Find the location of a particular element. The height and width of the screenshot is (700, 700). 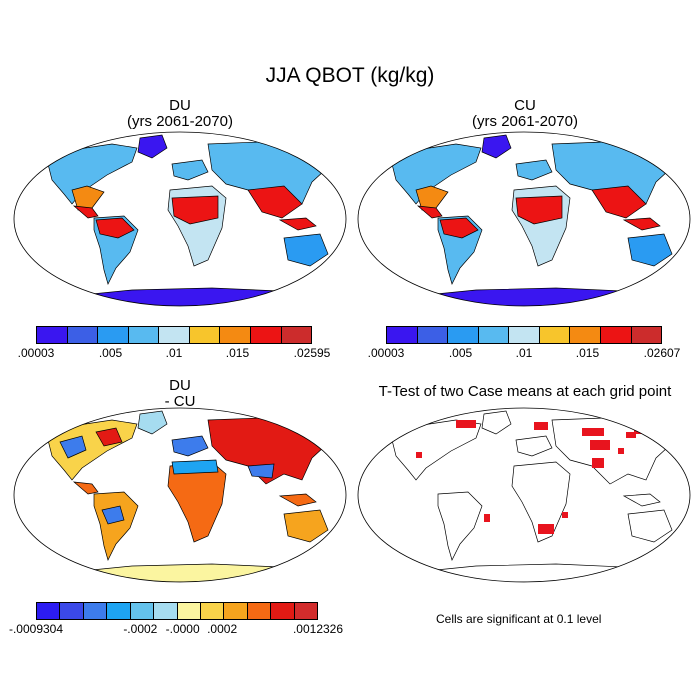

panel-du-title: DU (yrs 2061-2070) is located at coordinates (180, 114).